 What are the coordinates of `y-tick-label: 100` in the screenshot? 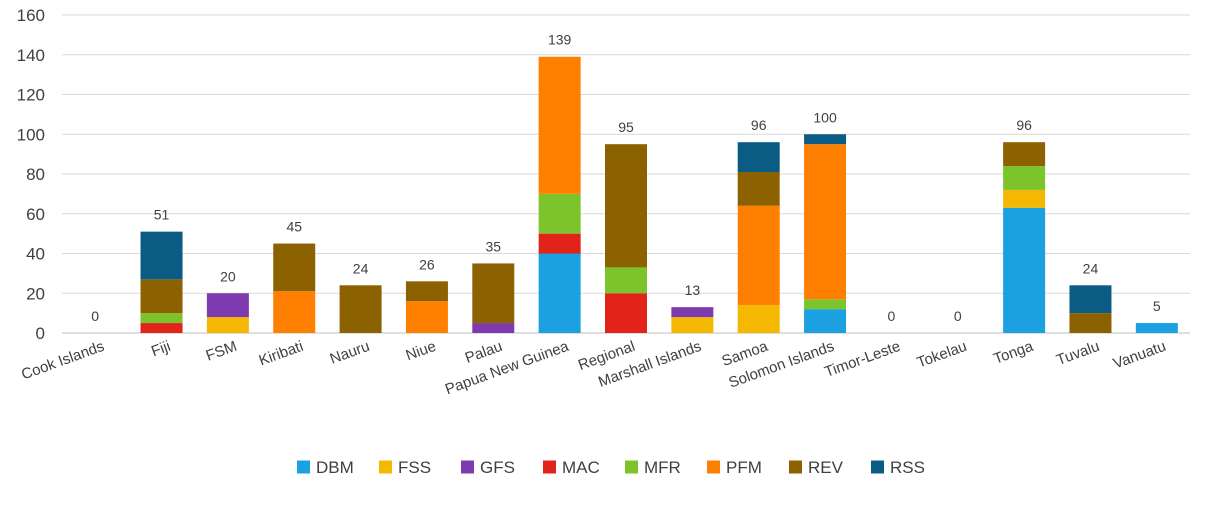 It's located at (31, 134).